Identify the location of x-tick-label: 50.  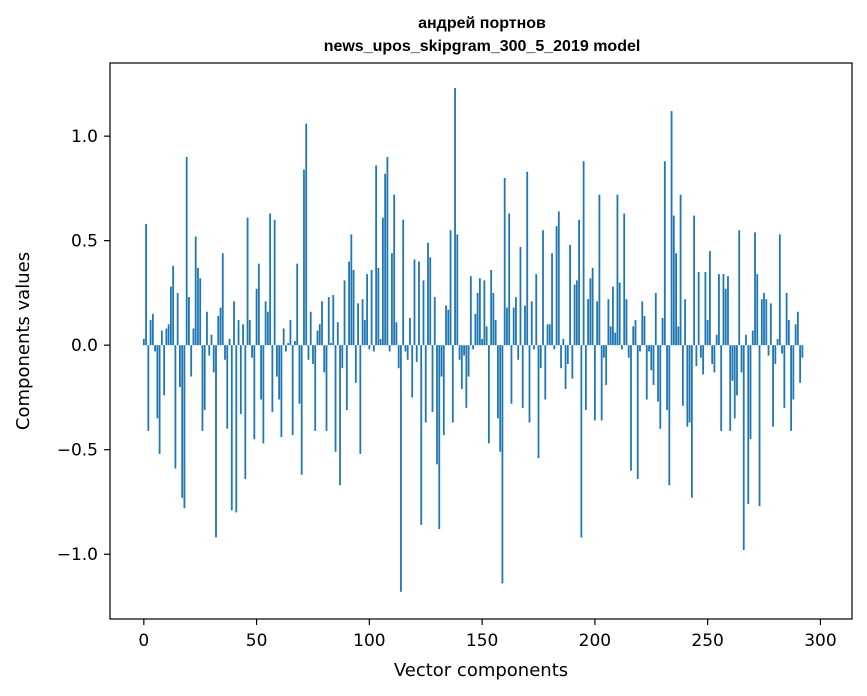
(257, 641).